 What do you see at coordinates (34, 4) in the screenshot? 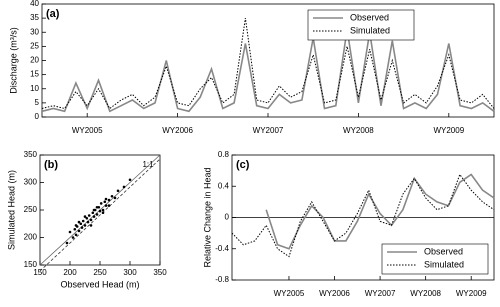
I see `y-tick-label: 40` at bounding box center [34, 4].